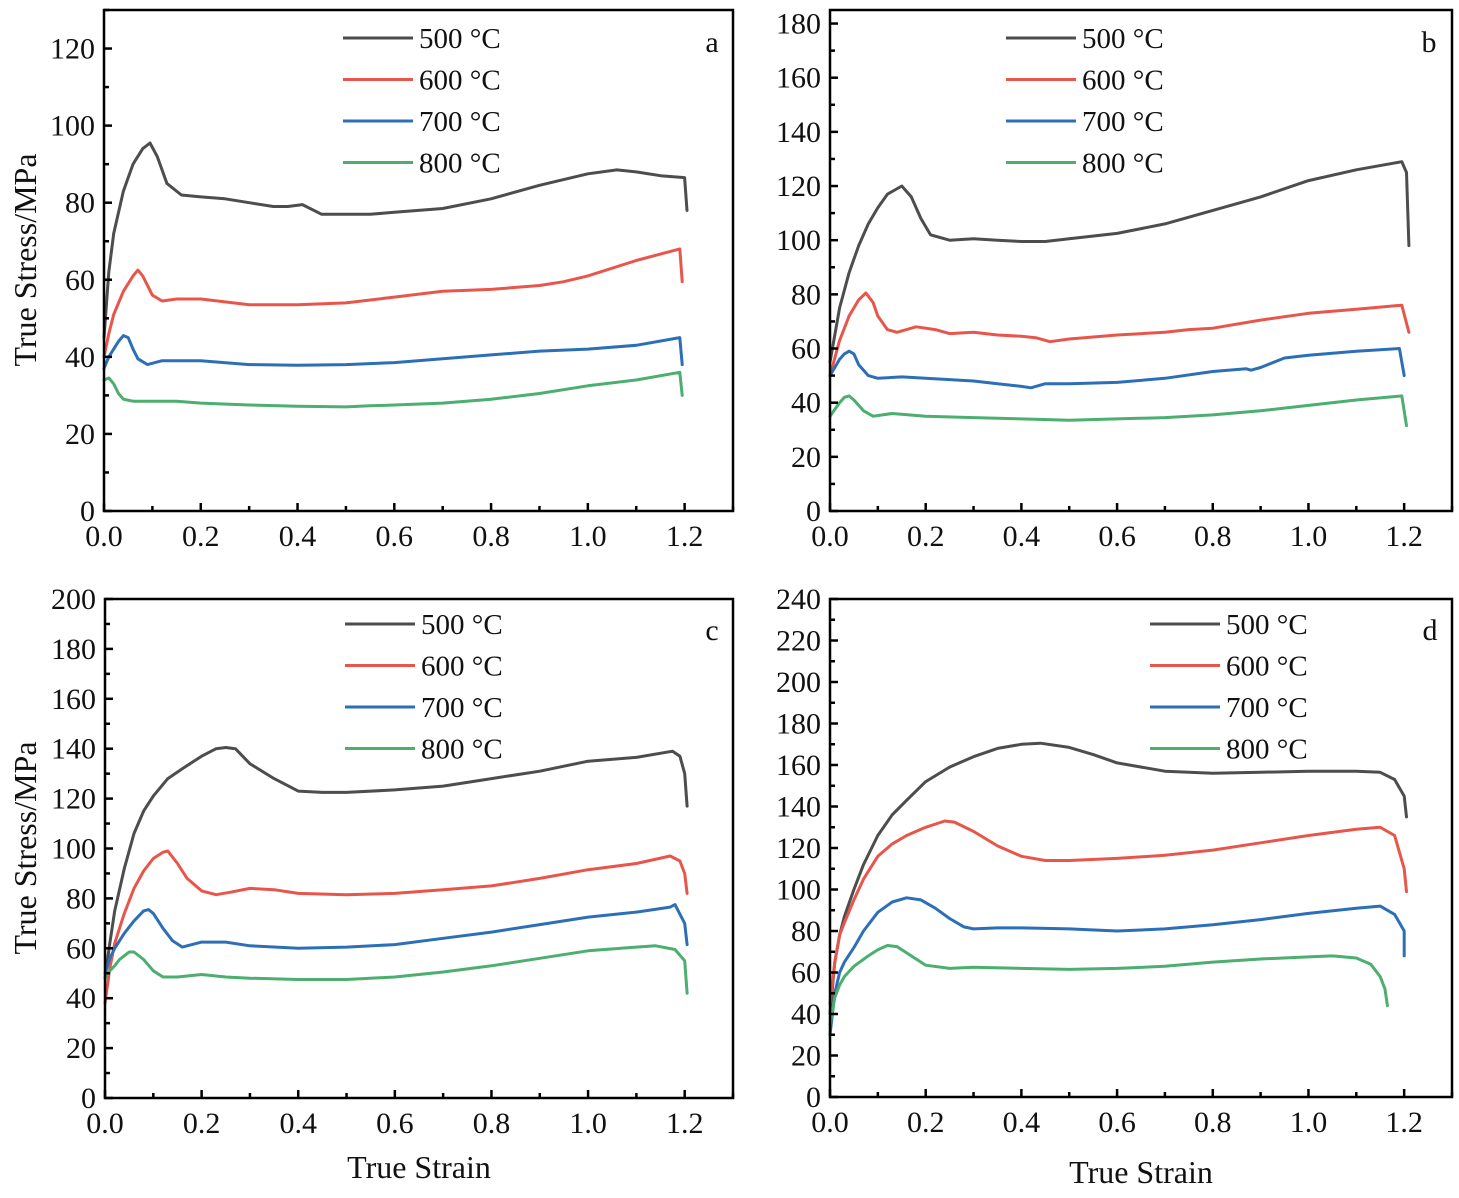 This screenshot has height=1198, width=1459. Describe the element at coordinates (711, 42) in the screenshot. I see `panel-letter: a` at that location.